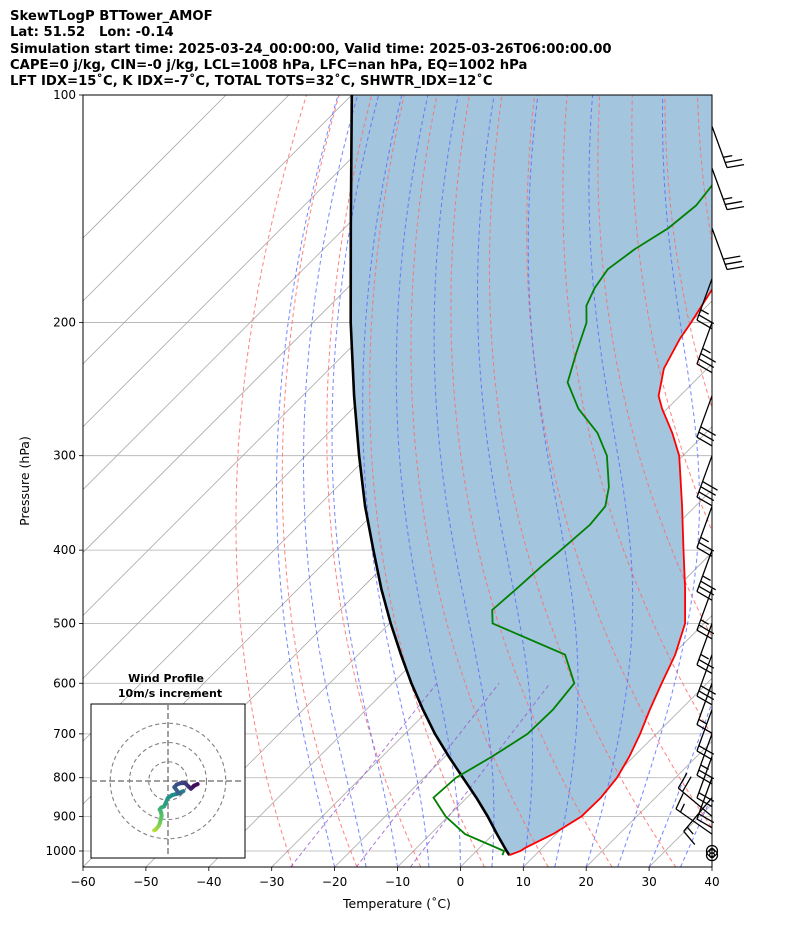 The width and height of the screenshot is (794, 937). I want to click on y-tick-label: 600, so click(64, 683).